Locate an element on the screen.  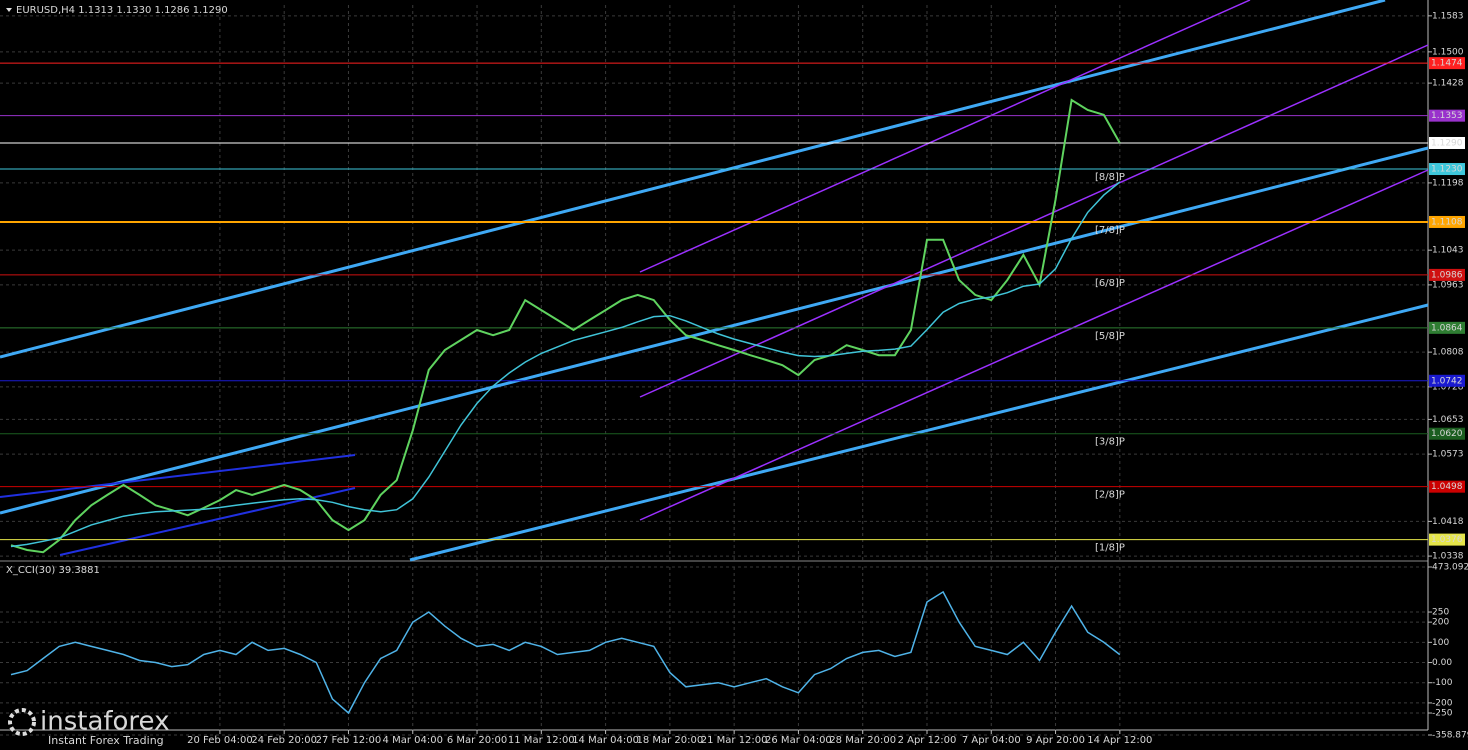
level-label: 1.0864 is located at coordinates (1447, 328).